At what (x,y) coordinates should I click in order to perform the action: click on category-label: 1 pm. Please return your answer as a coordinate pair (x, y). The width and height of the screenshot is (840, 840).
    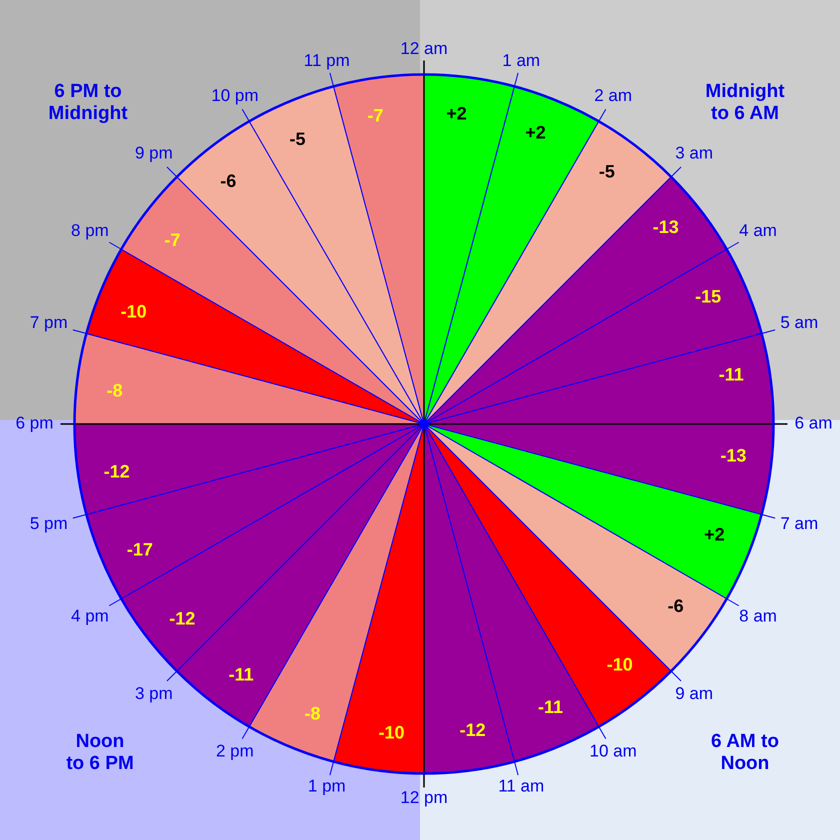
    Looking at the image, I should click on (327, 786).